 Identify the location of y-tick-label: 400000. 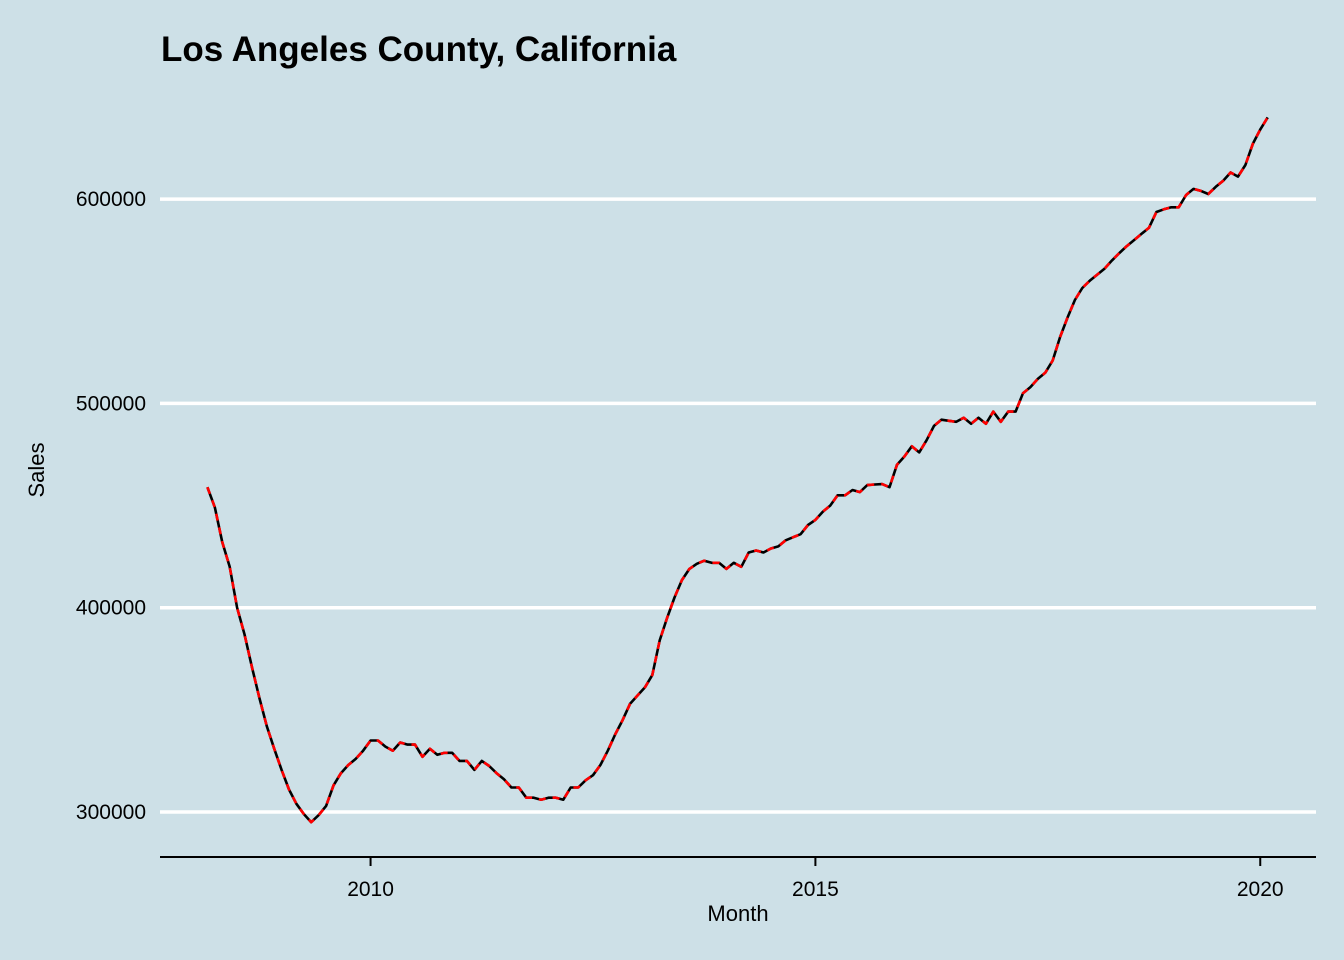
(111, 608).